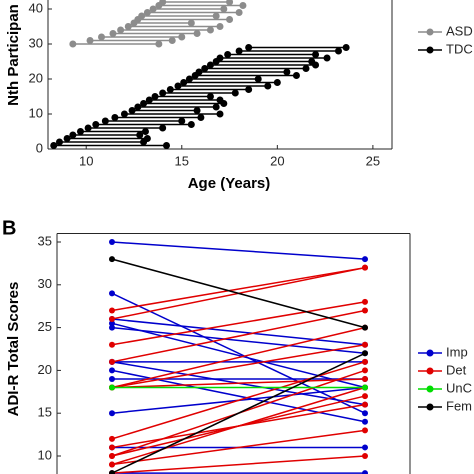 Image resolution: width=474 pixels, height=474 pixels. What do you see at coordinates (36, 7) in the screenshot?
I see `y-tick-label: 40` at bounding box center [36, 7].